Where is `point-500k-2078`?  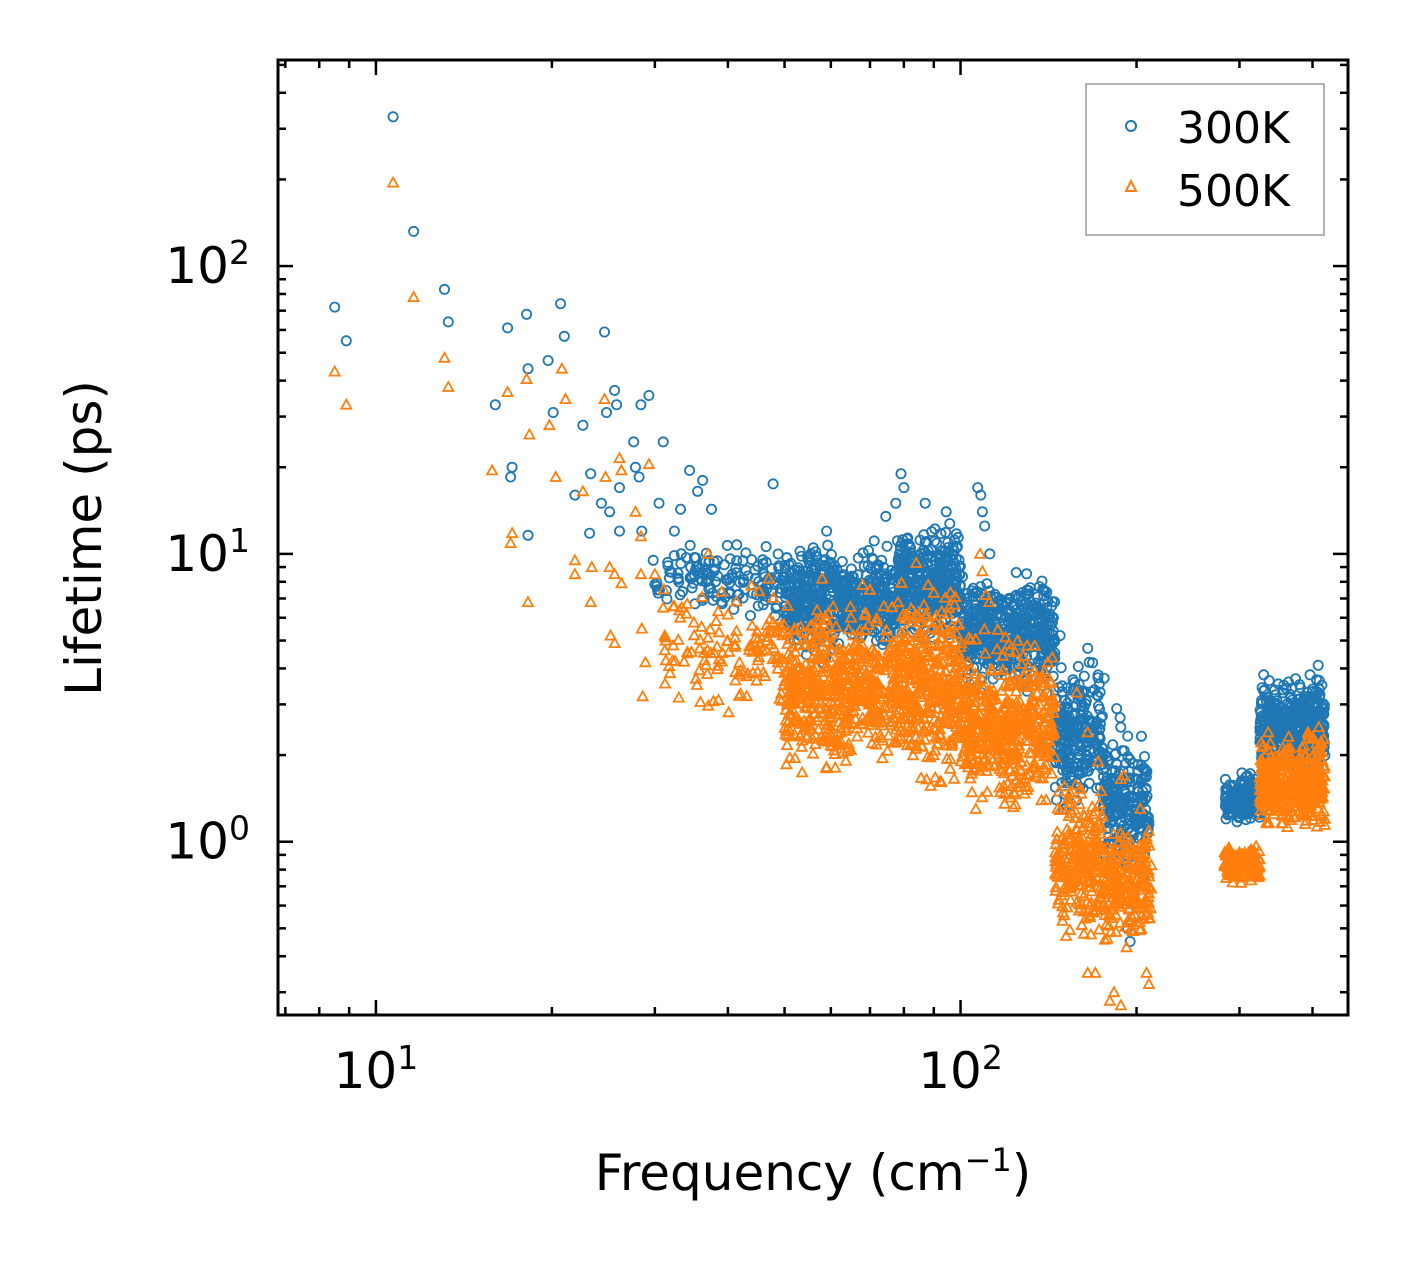 point-500k-2078 is located at coordinates (1117, 883).